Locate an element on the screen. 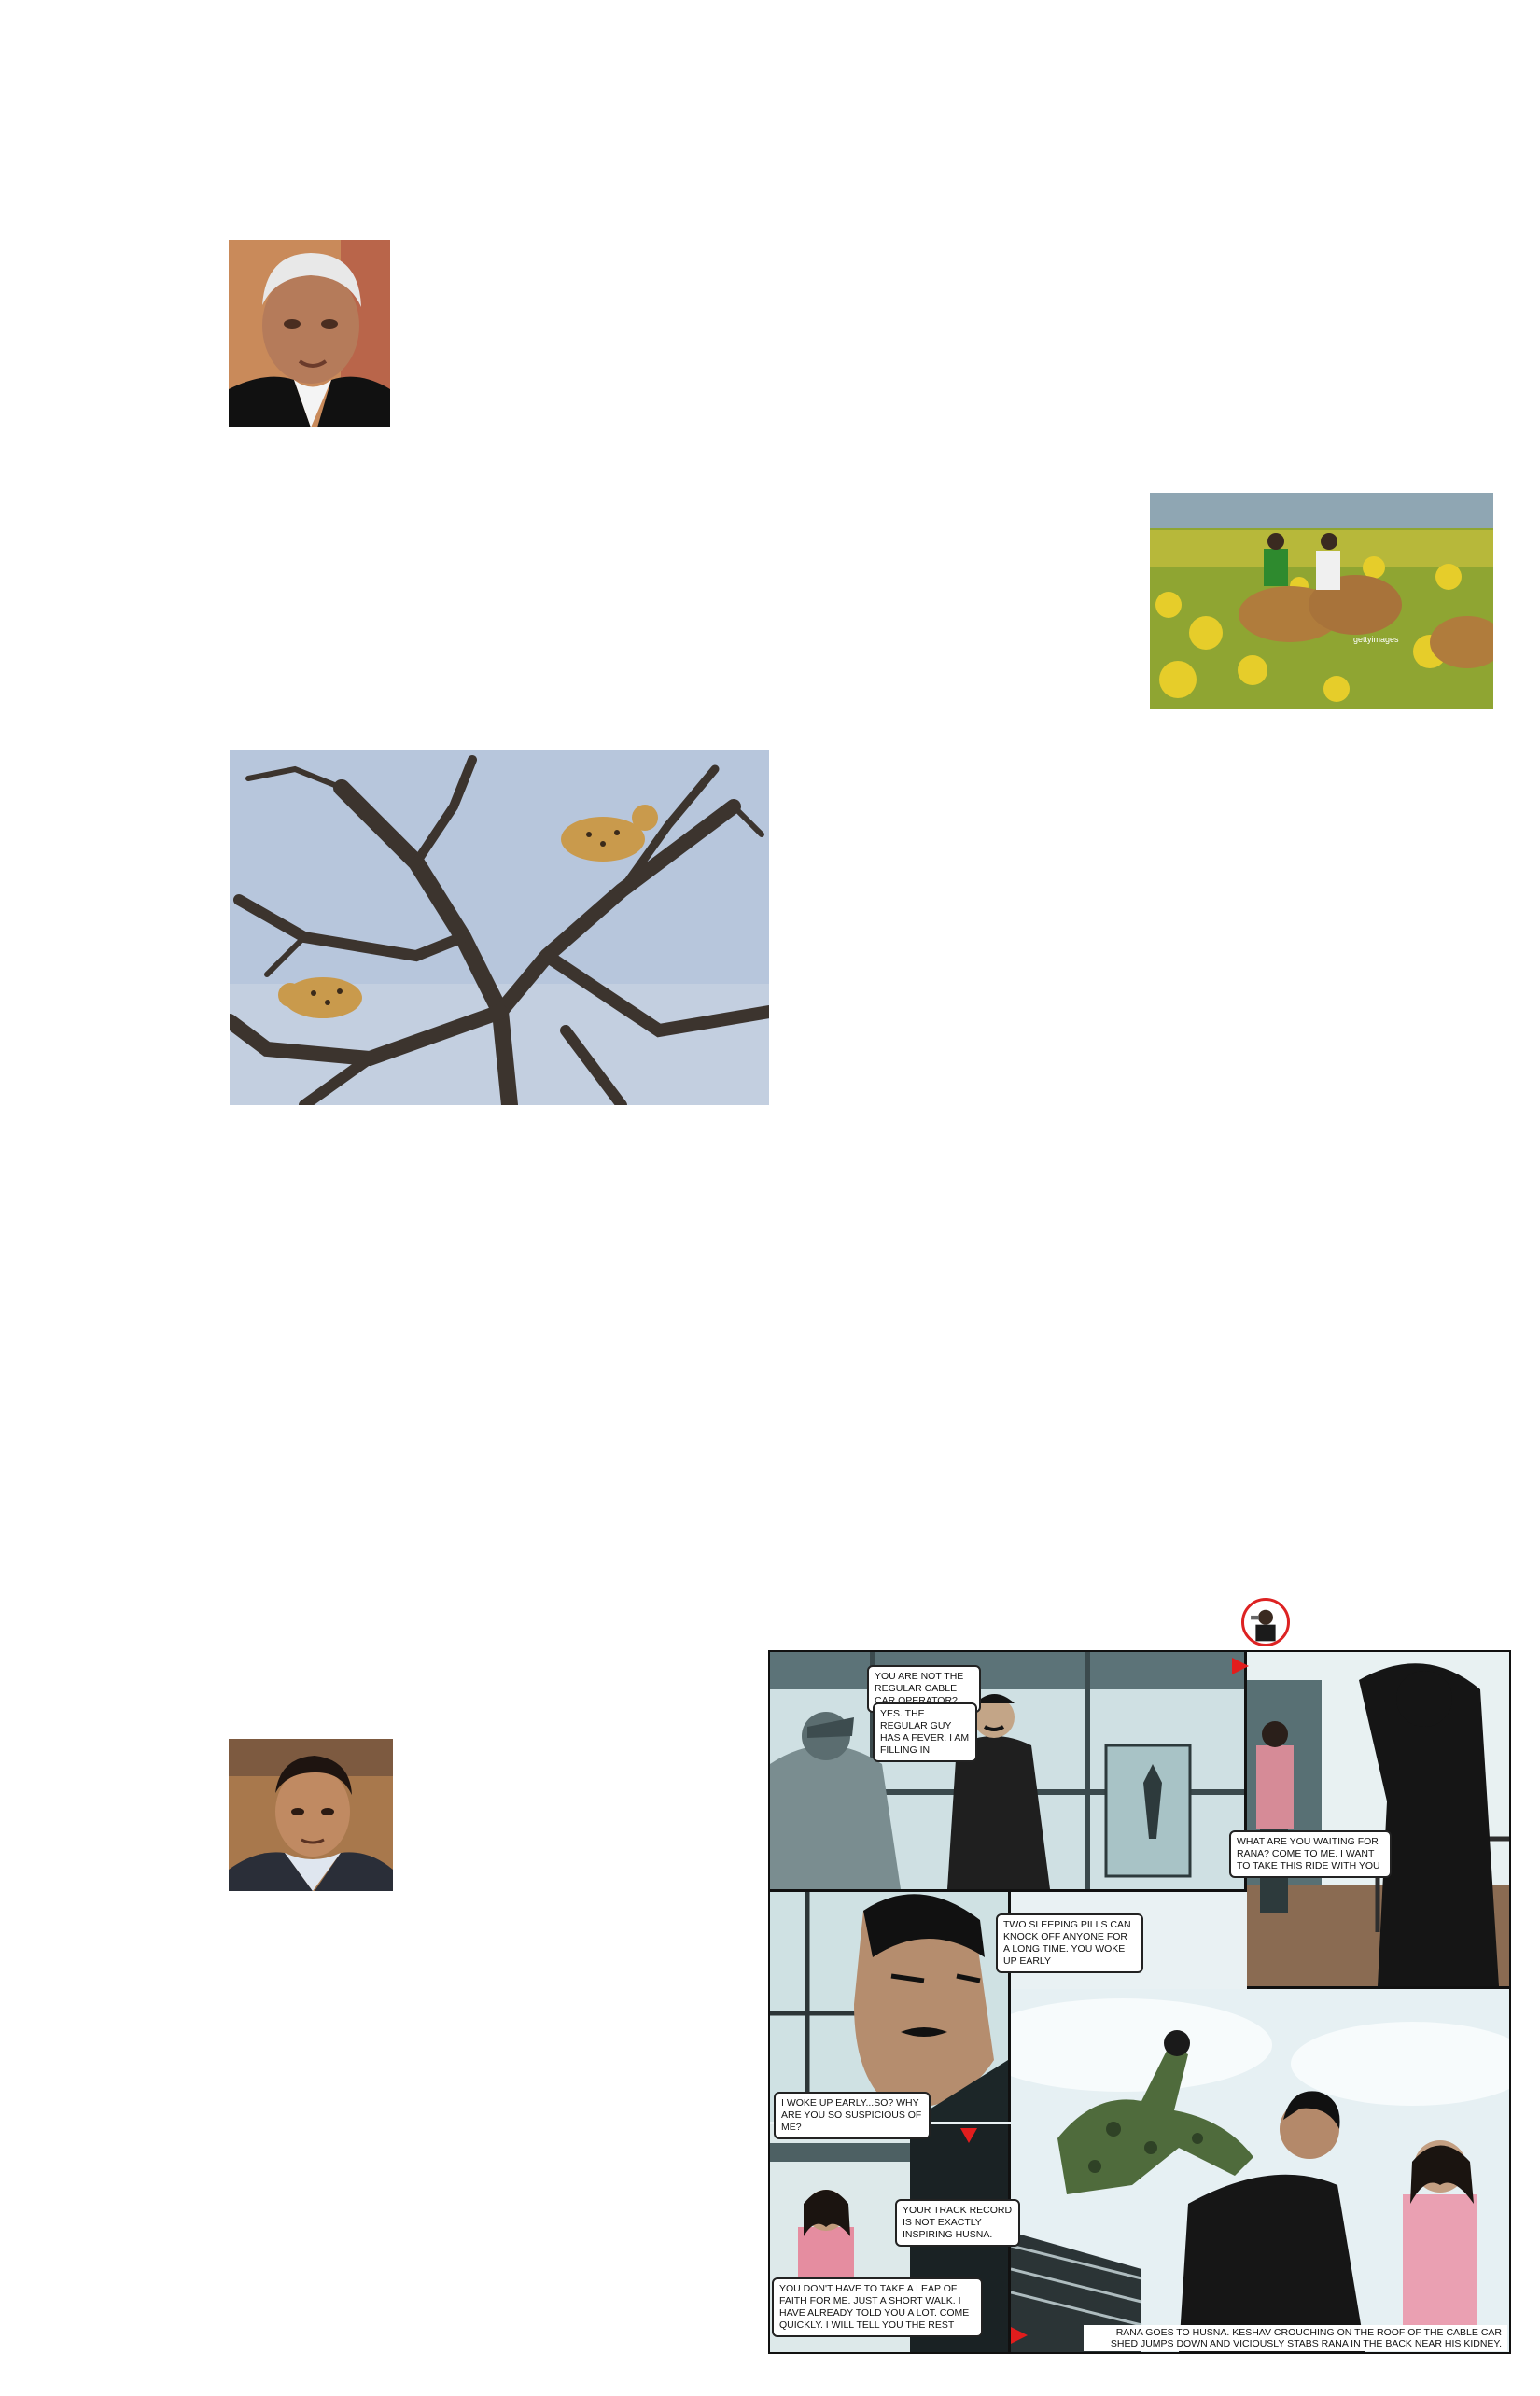 The width and height of the screenshot is (1540, 2396). comic-panel-rana-closeup is located at coordinates (890, 2007).